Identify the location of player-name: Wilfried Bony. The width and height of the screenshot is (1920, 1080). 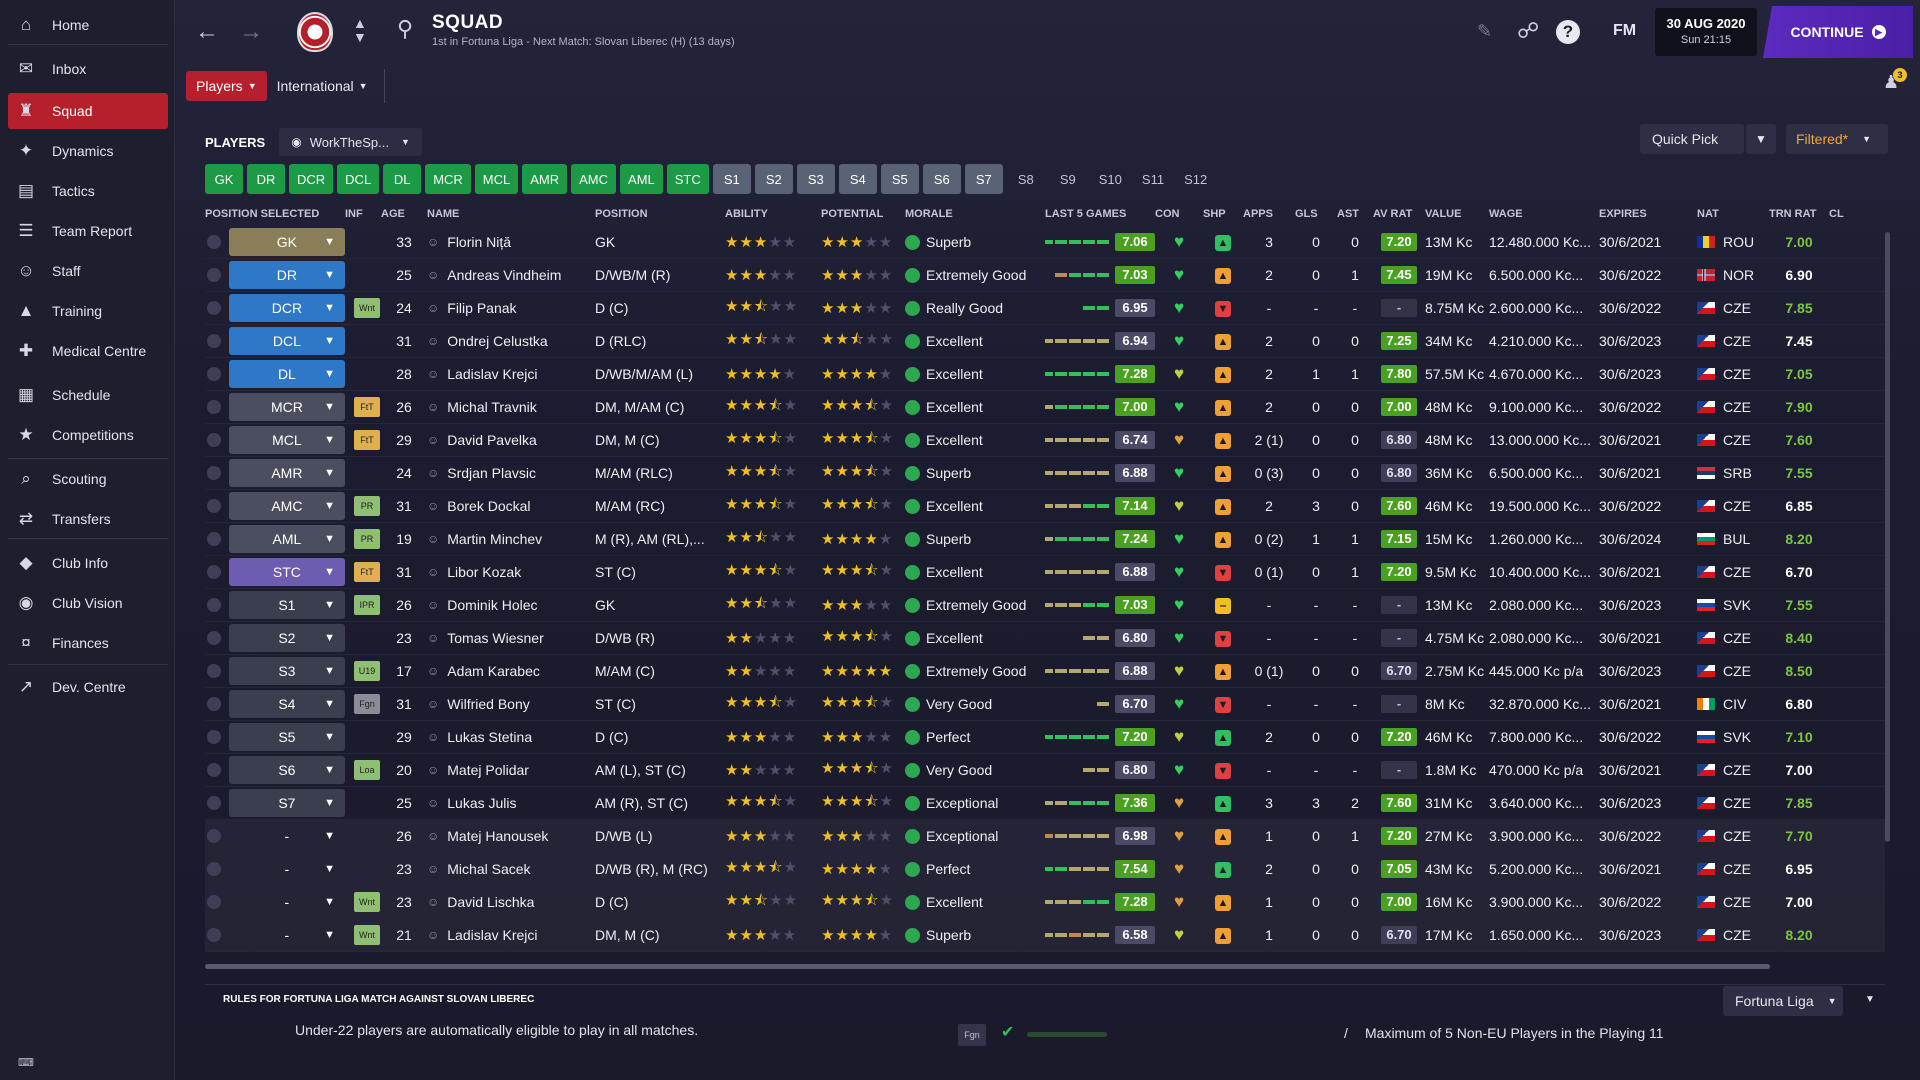
(488, 704).